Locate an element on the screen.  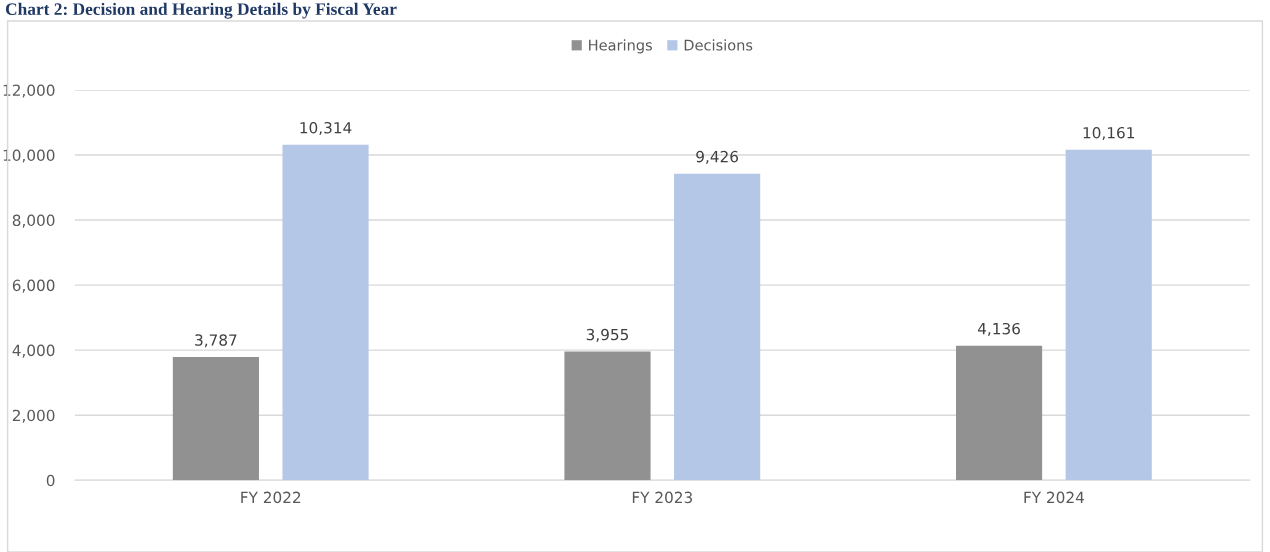
text: 3,787 is located at coordinates (216, 341).